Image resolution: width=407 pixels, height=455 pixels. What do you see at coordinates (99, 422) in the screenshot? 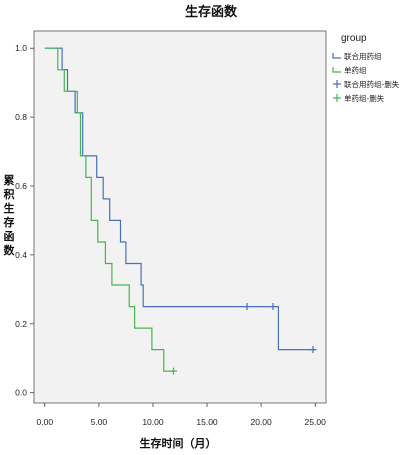
I see `x-tick-label: 5.00` at bounding box center [99, 422].